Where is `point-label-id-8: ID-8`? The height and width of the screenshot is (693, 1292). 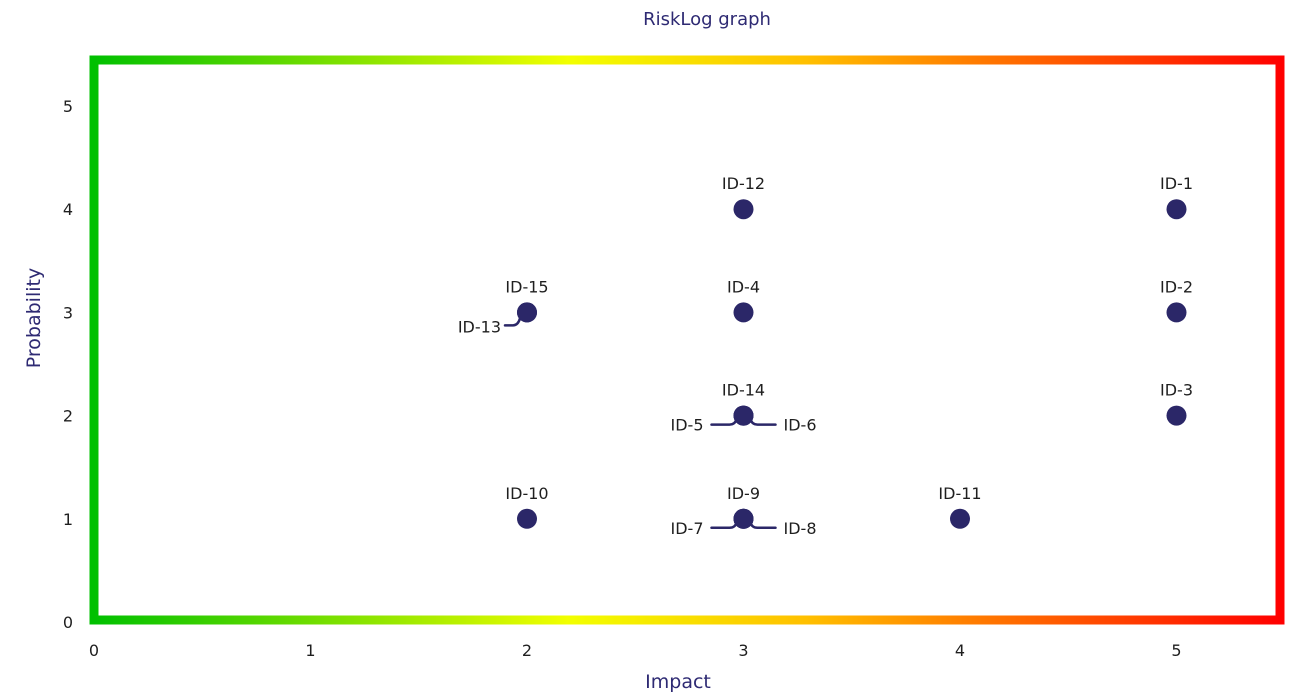
point-label-id-8: ID-8 is located at coordinates (800, 528).